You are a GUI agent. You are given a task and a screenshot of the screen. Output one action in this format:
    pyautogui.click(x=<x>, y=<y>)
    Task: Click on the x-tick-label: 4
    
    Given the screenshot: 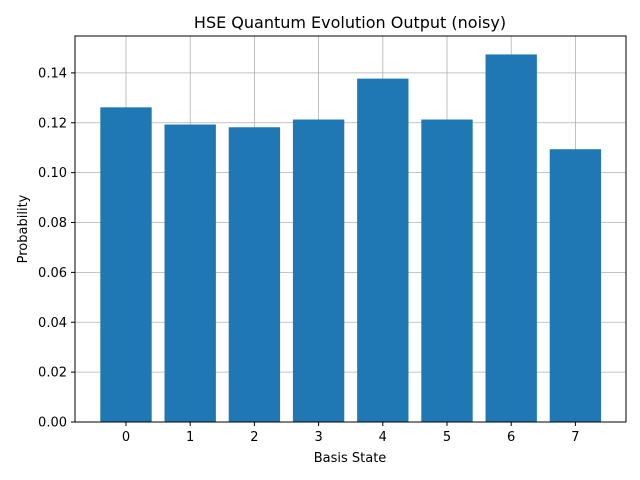 What is the action you would take?
    pyautogui.click(x=383, y=437)
    